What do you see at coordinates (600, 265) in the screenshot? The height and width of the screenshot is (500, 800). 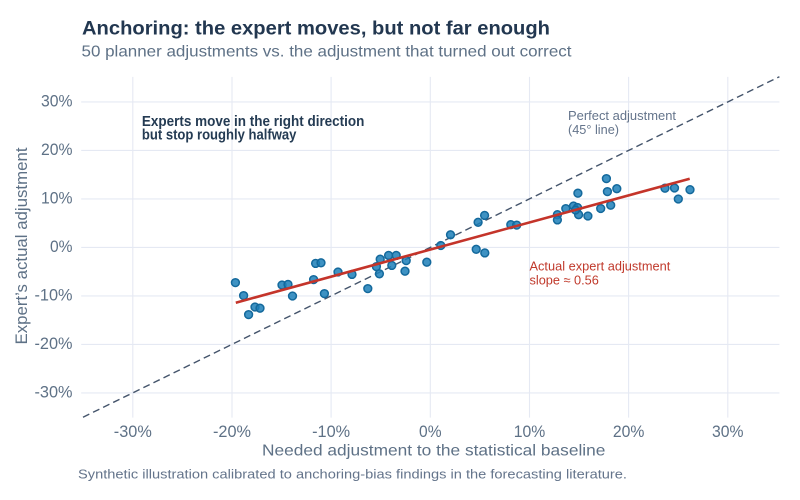 I see `svg-text: Actual expert adjustment` at bounding box center [600, 265].